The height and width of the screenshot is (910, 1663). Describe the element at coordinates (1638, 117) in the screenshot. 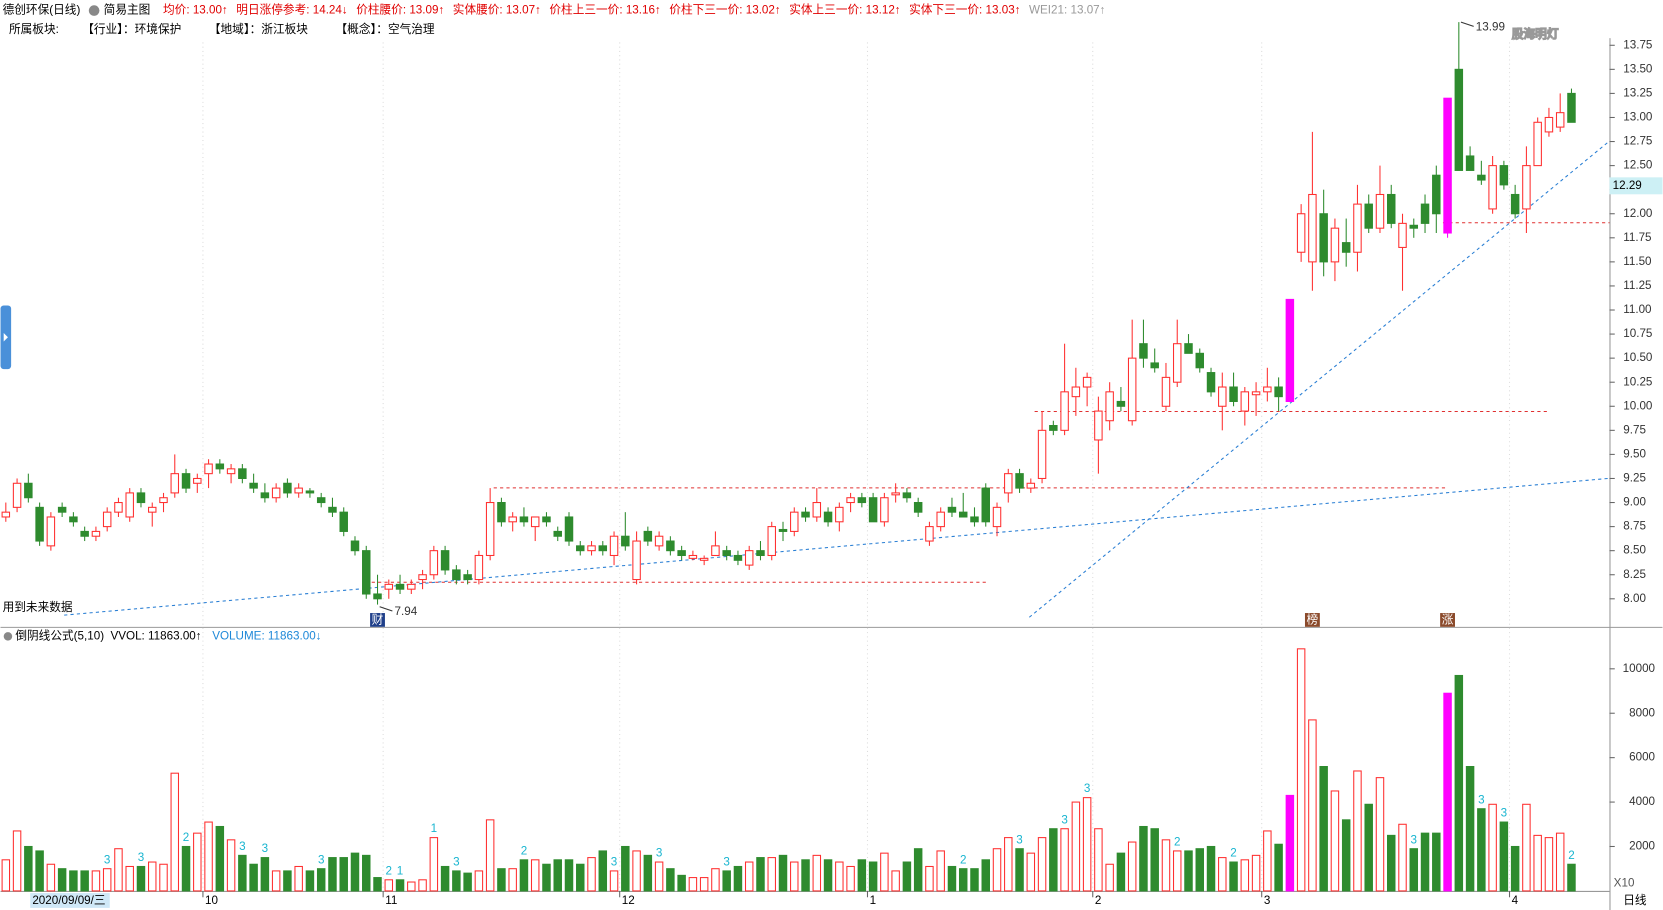

I see `y-tick-label: 13.00` at that location.